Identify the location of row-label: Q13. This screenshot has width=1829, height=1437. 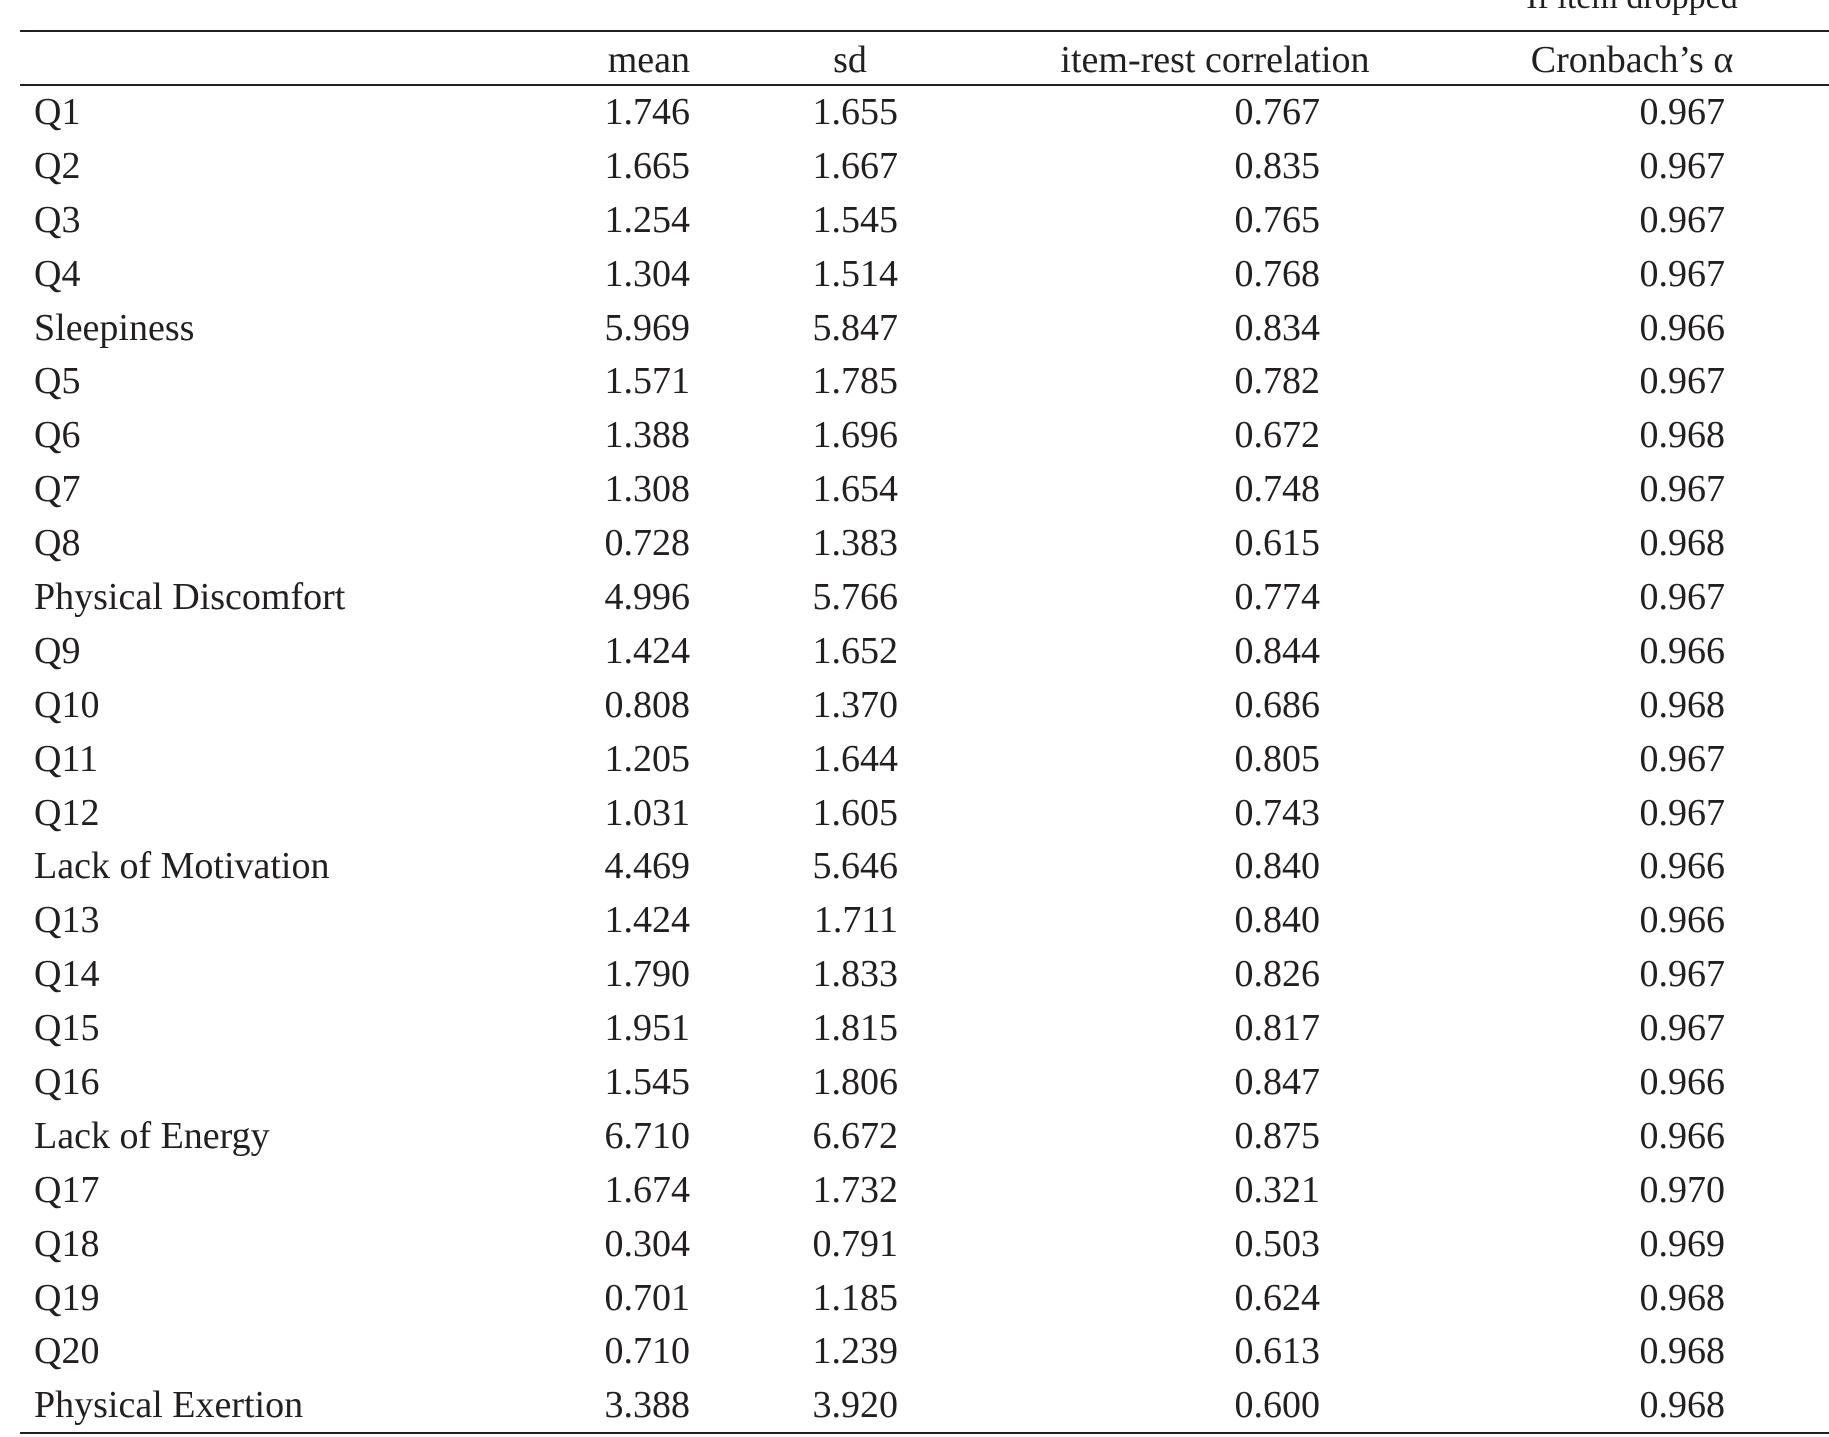
(67, 920).